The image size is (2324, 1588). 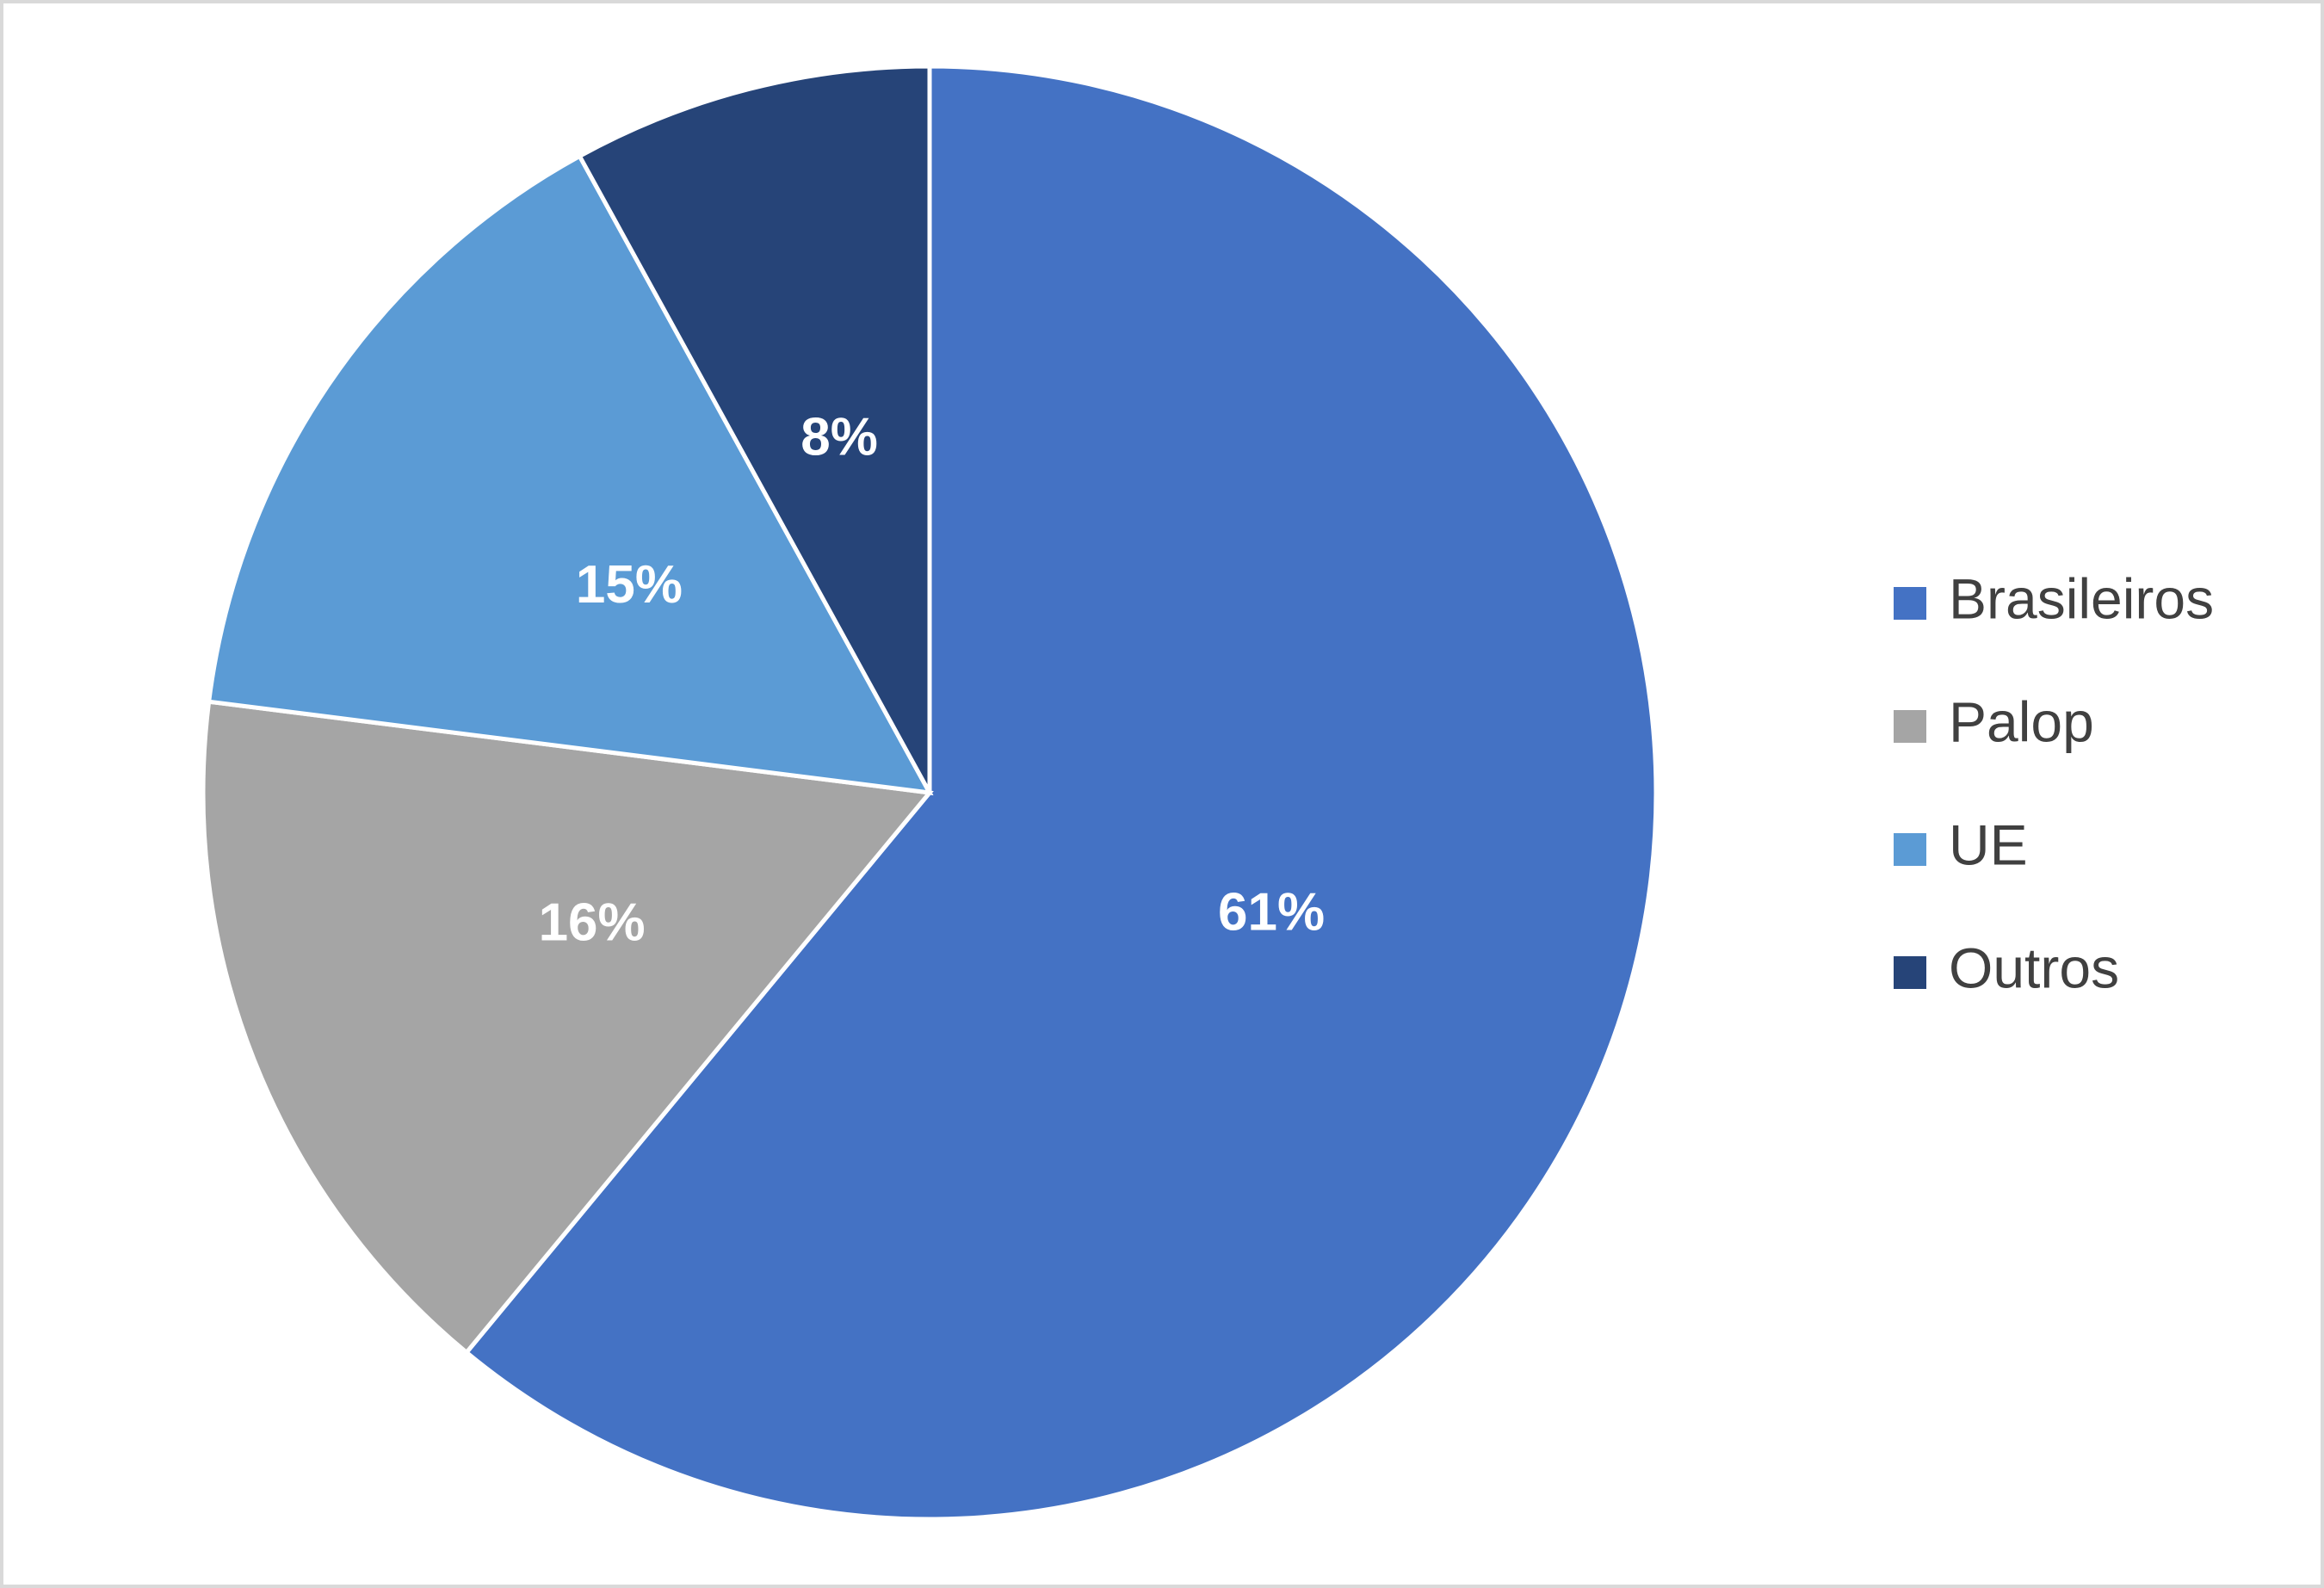 I want to click on legend-label: Palop, so click(x=2021, y=721).